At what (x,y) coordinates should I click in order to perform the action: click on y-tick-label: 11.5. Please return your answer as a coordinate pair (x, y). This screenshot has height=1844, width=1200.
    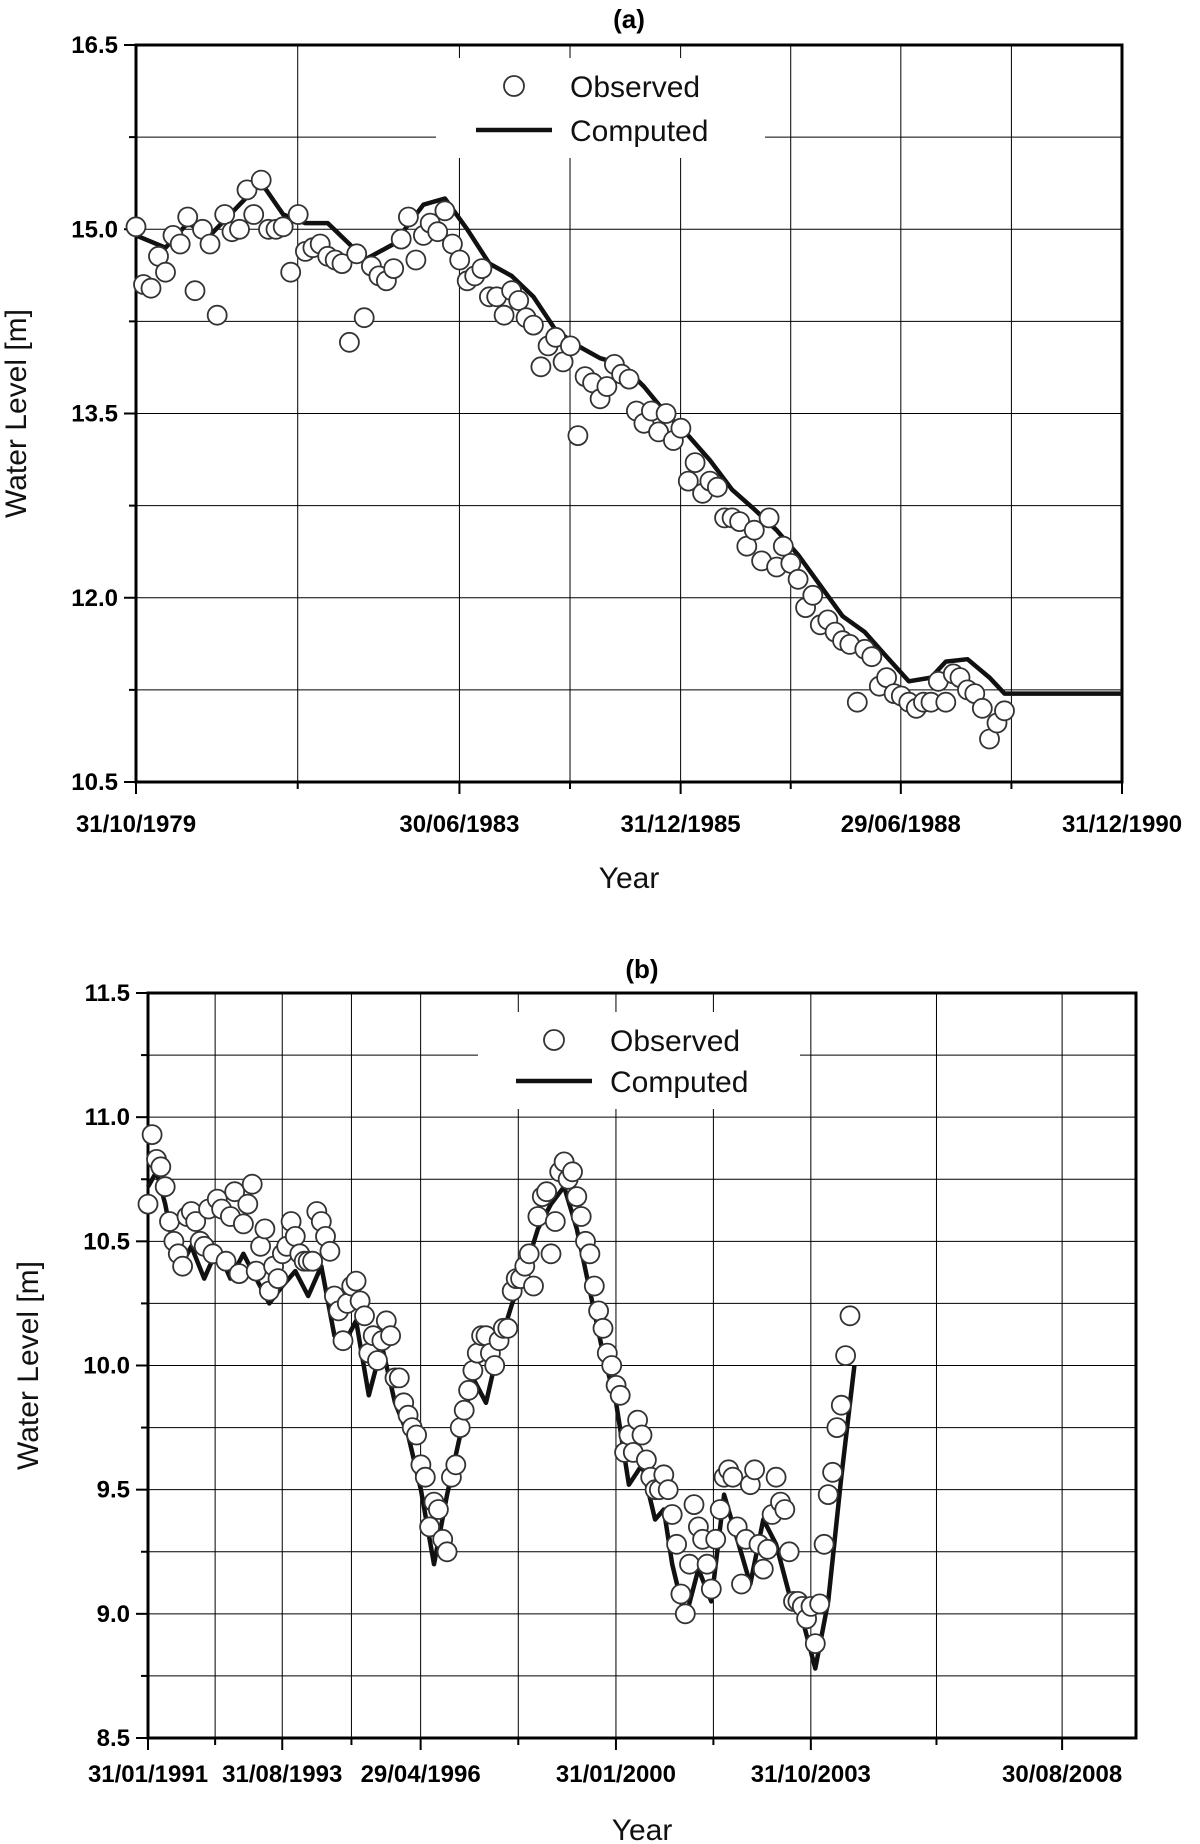
    Looking at the image, I should click on (107, 993).